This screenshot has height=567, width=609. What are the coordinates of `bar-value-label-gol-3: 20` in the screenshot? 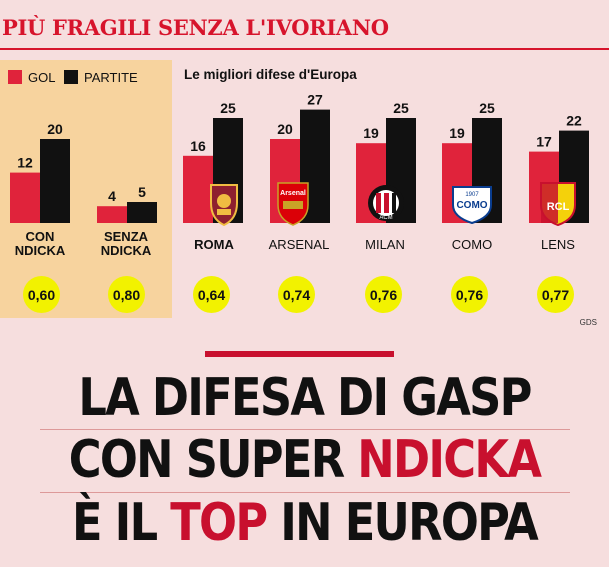 It's located at (285, 129).